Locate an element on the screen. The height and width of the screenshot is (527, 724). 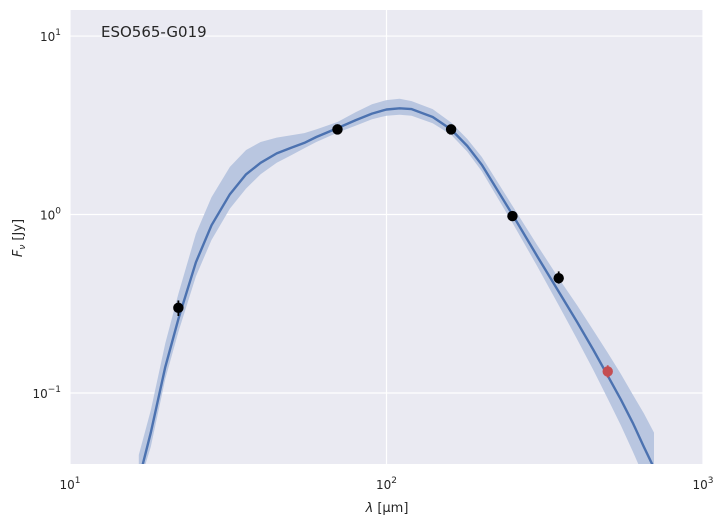
x-axis-unit: [μm] is located at coordinates (392, 508).